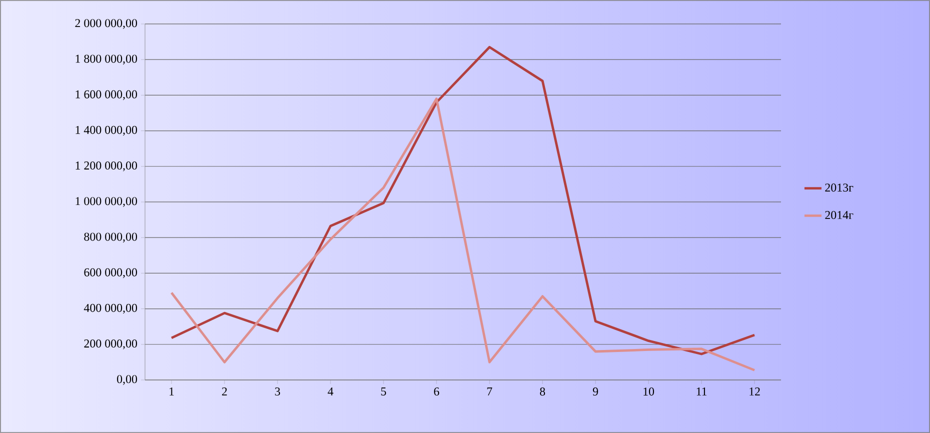 The height and width of the screenshot is (433, 930). I want to click on x-tick-label: 7, so click(489, 392).